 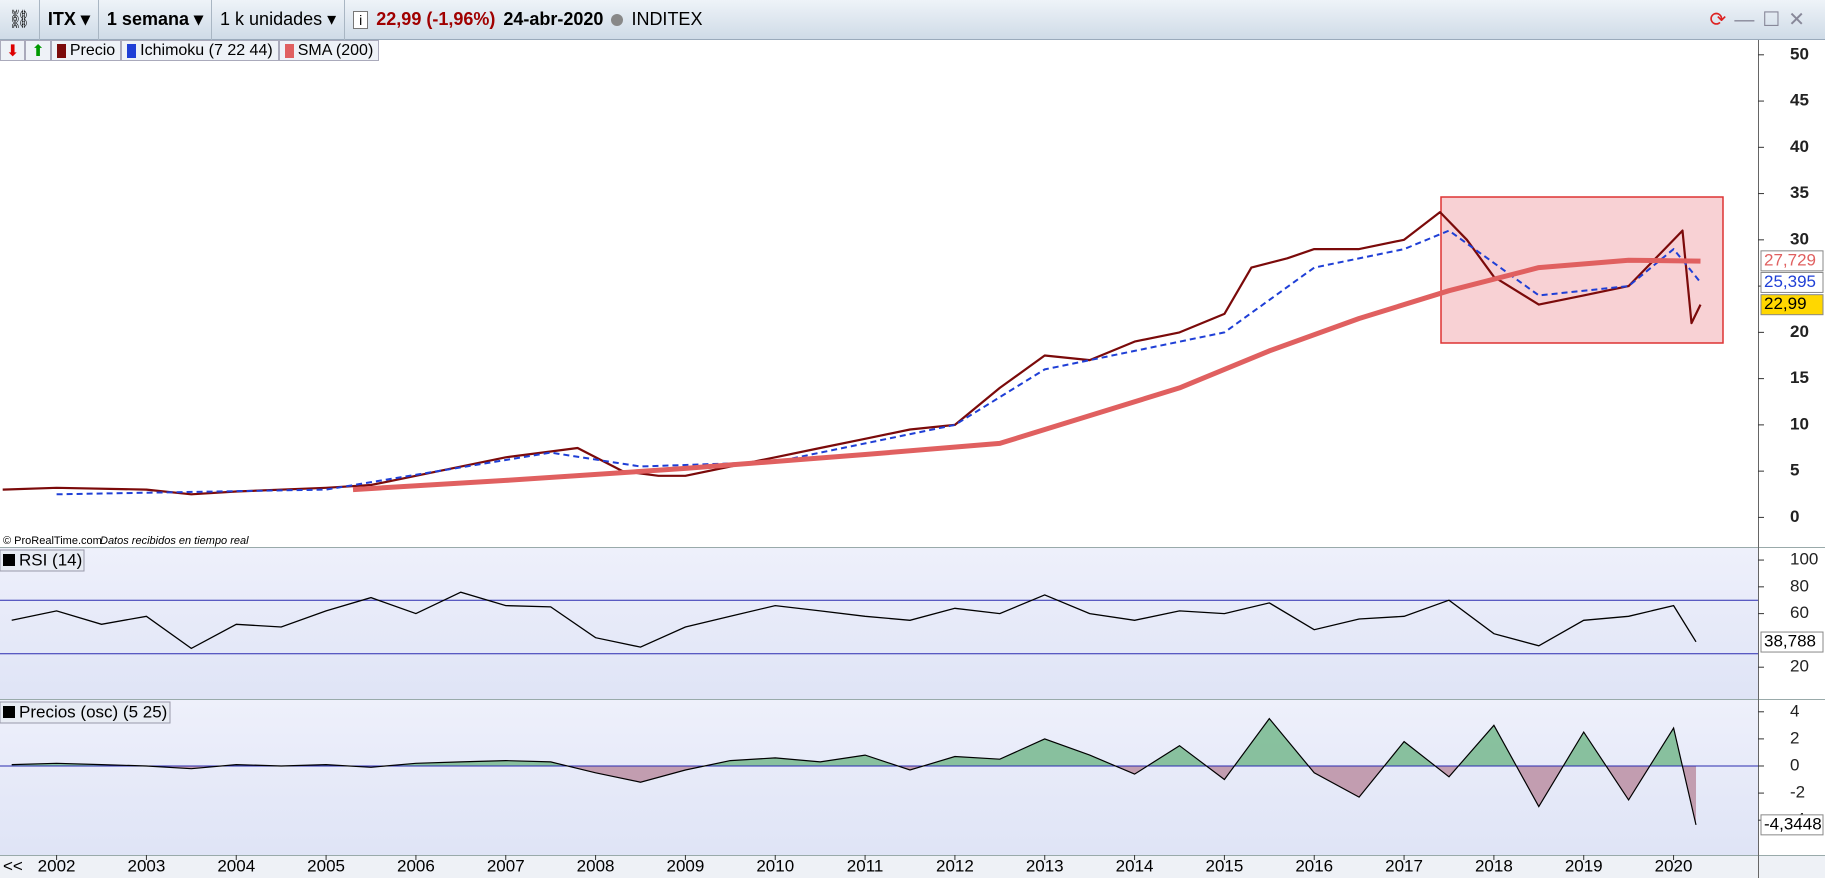 I want to click on last-value-label: 38,788, so click(x=1790, y=641).